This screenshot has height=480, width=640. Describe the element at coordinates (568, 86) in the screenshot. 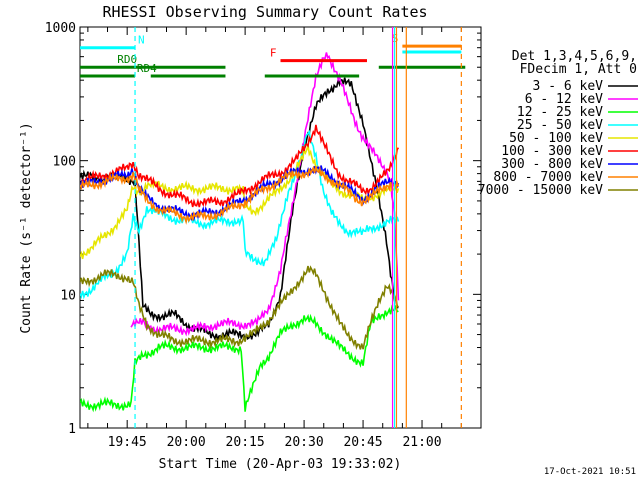

I see `legend-entry-label: 3 - 6 keV` at that location.